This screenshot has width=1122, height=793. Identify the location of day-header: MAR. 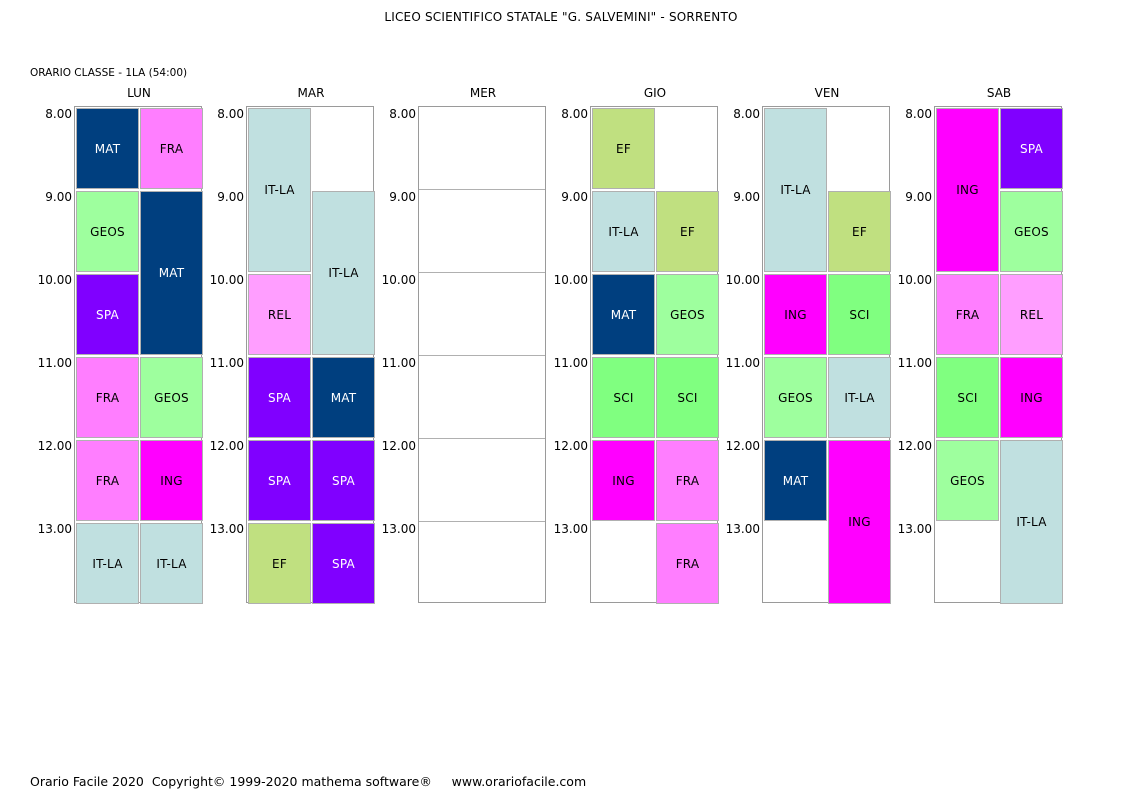
(311, 93).